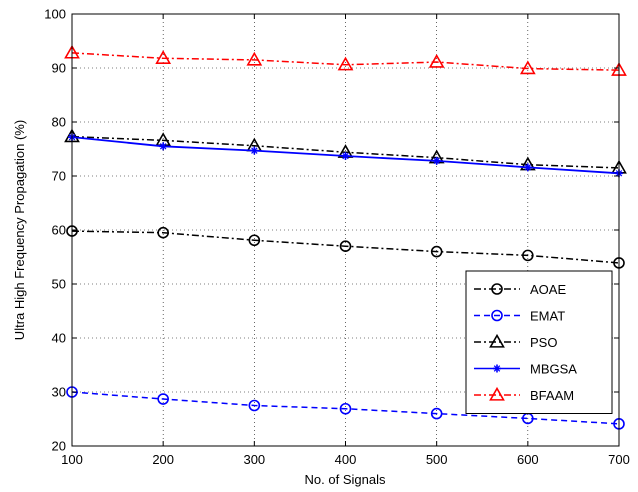 Image resolution: width=638 pixels, height=492 pixels. I want to click on y-tick-label: 90, so click(59, 68).